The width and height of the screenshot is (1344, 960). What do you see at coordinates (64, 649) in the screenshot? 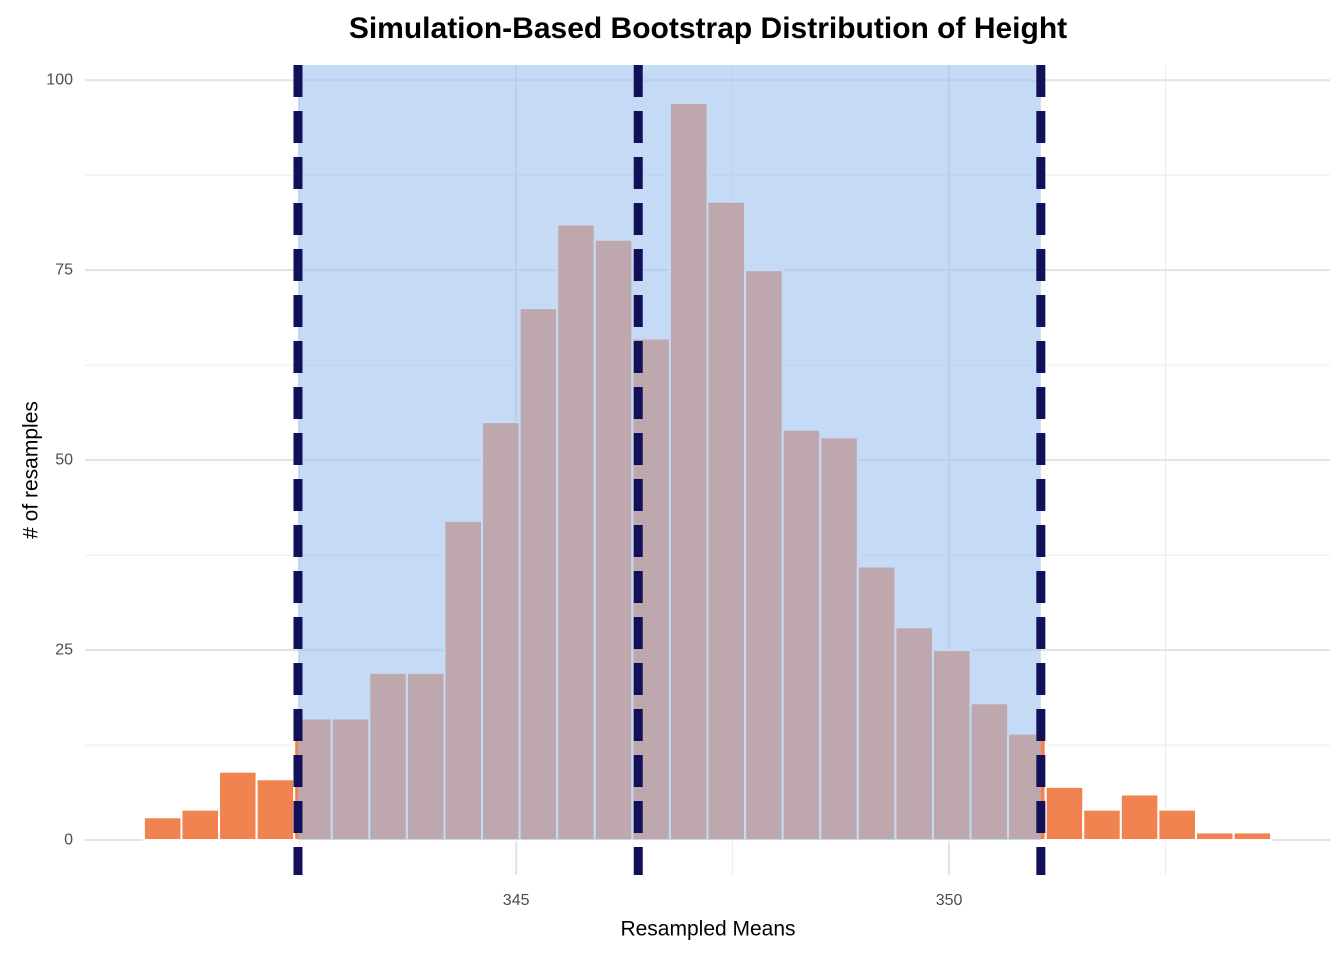
I see `y-tick-label: 25` at bounding box center [64, 649].